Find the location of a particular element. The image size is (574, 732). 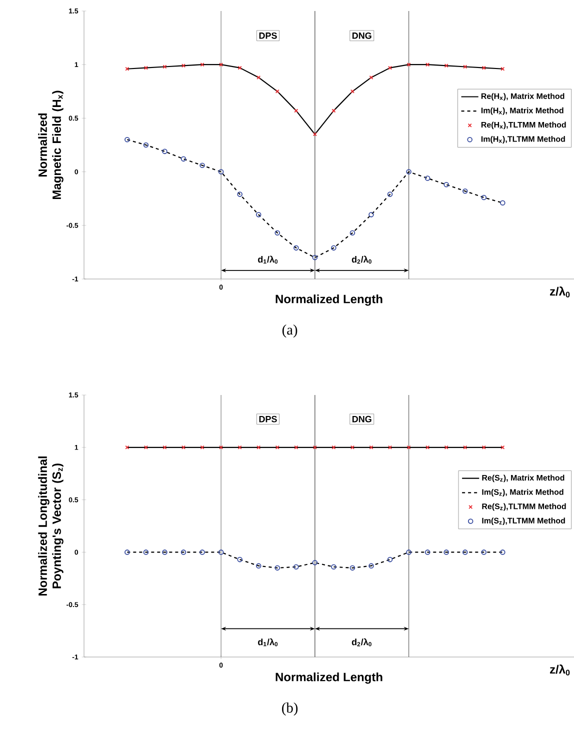

line-series is located at coordinates (315, 99).